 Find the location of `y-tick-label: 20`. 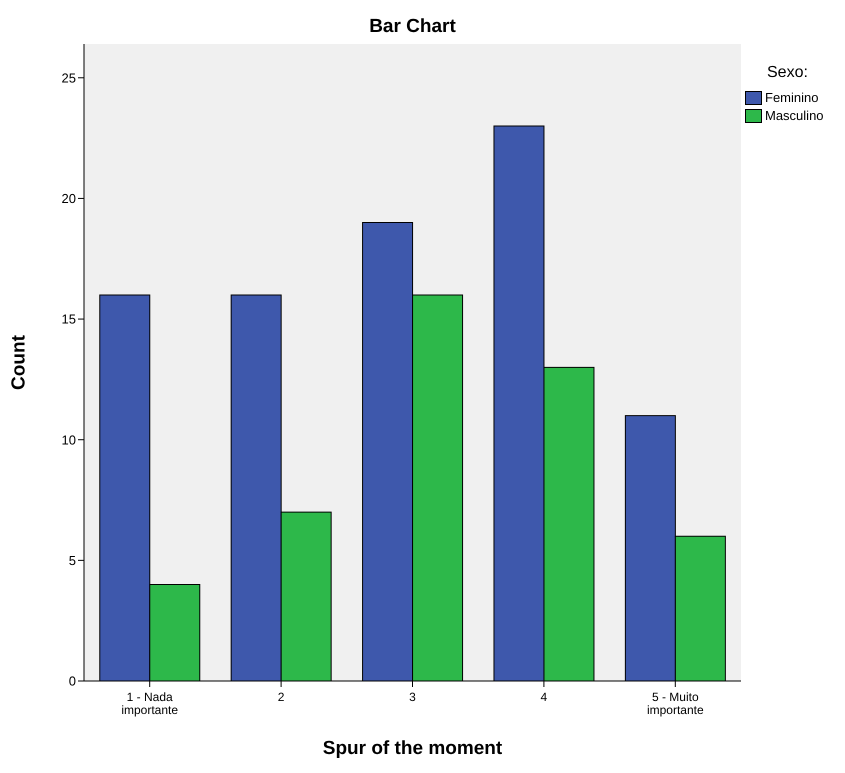

y-tick-label: 20 is located at coordinates (69, 198).